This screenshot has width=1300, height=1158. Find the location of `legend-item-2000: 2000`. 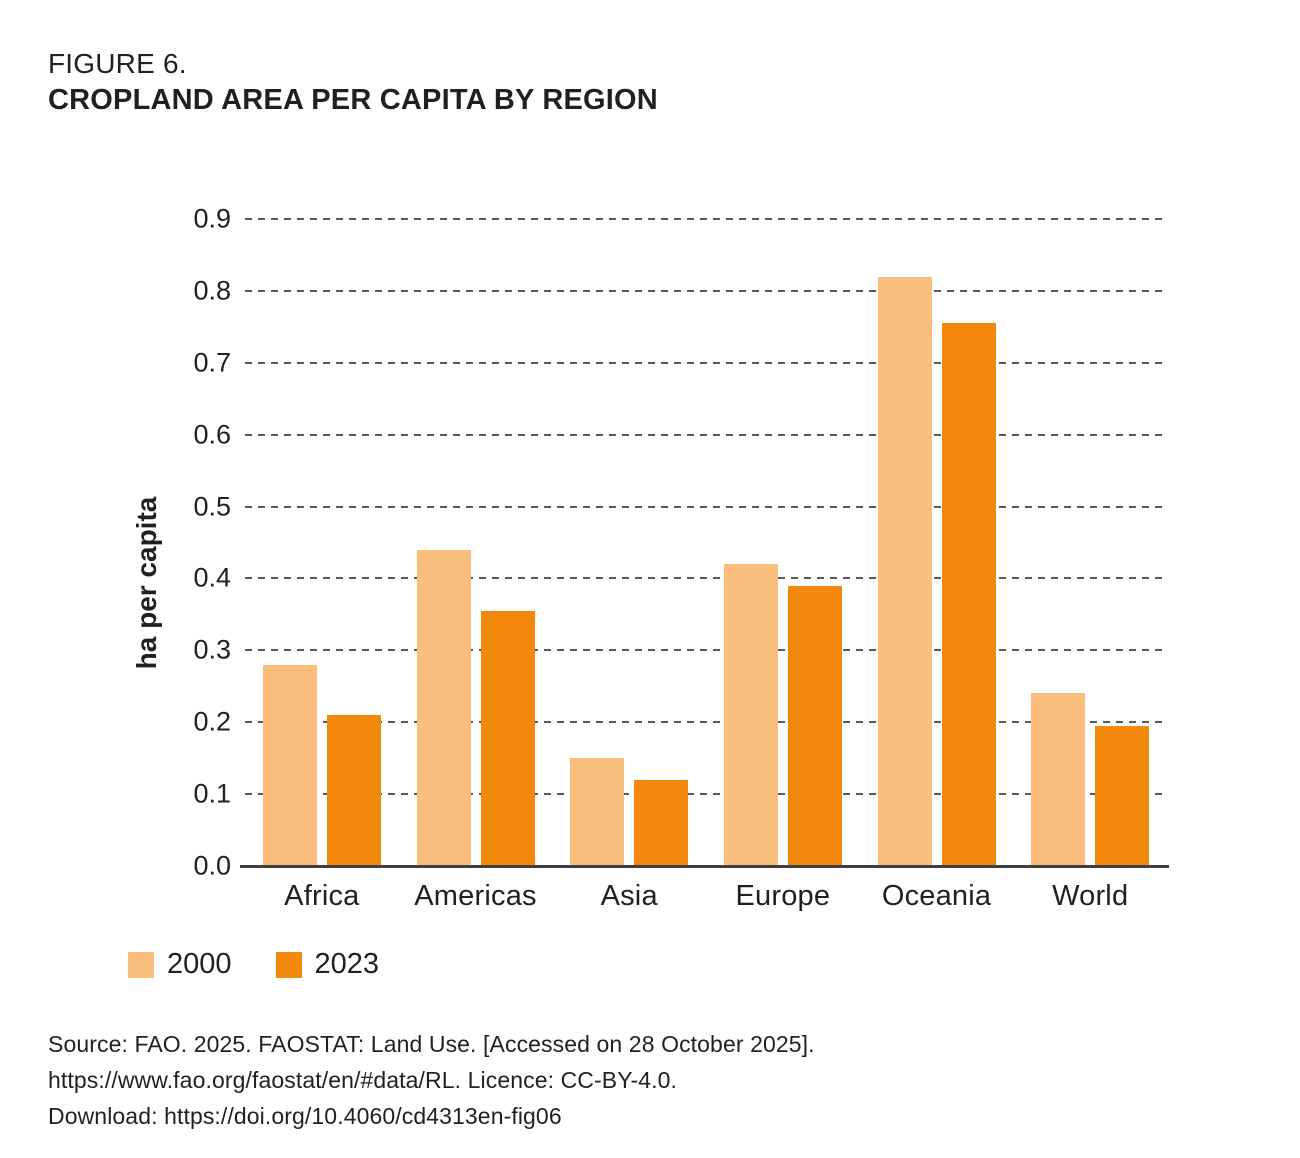

legend-item-2000: 2000 is located at coordinates (180, 964).